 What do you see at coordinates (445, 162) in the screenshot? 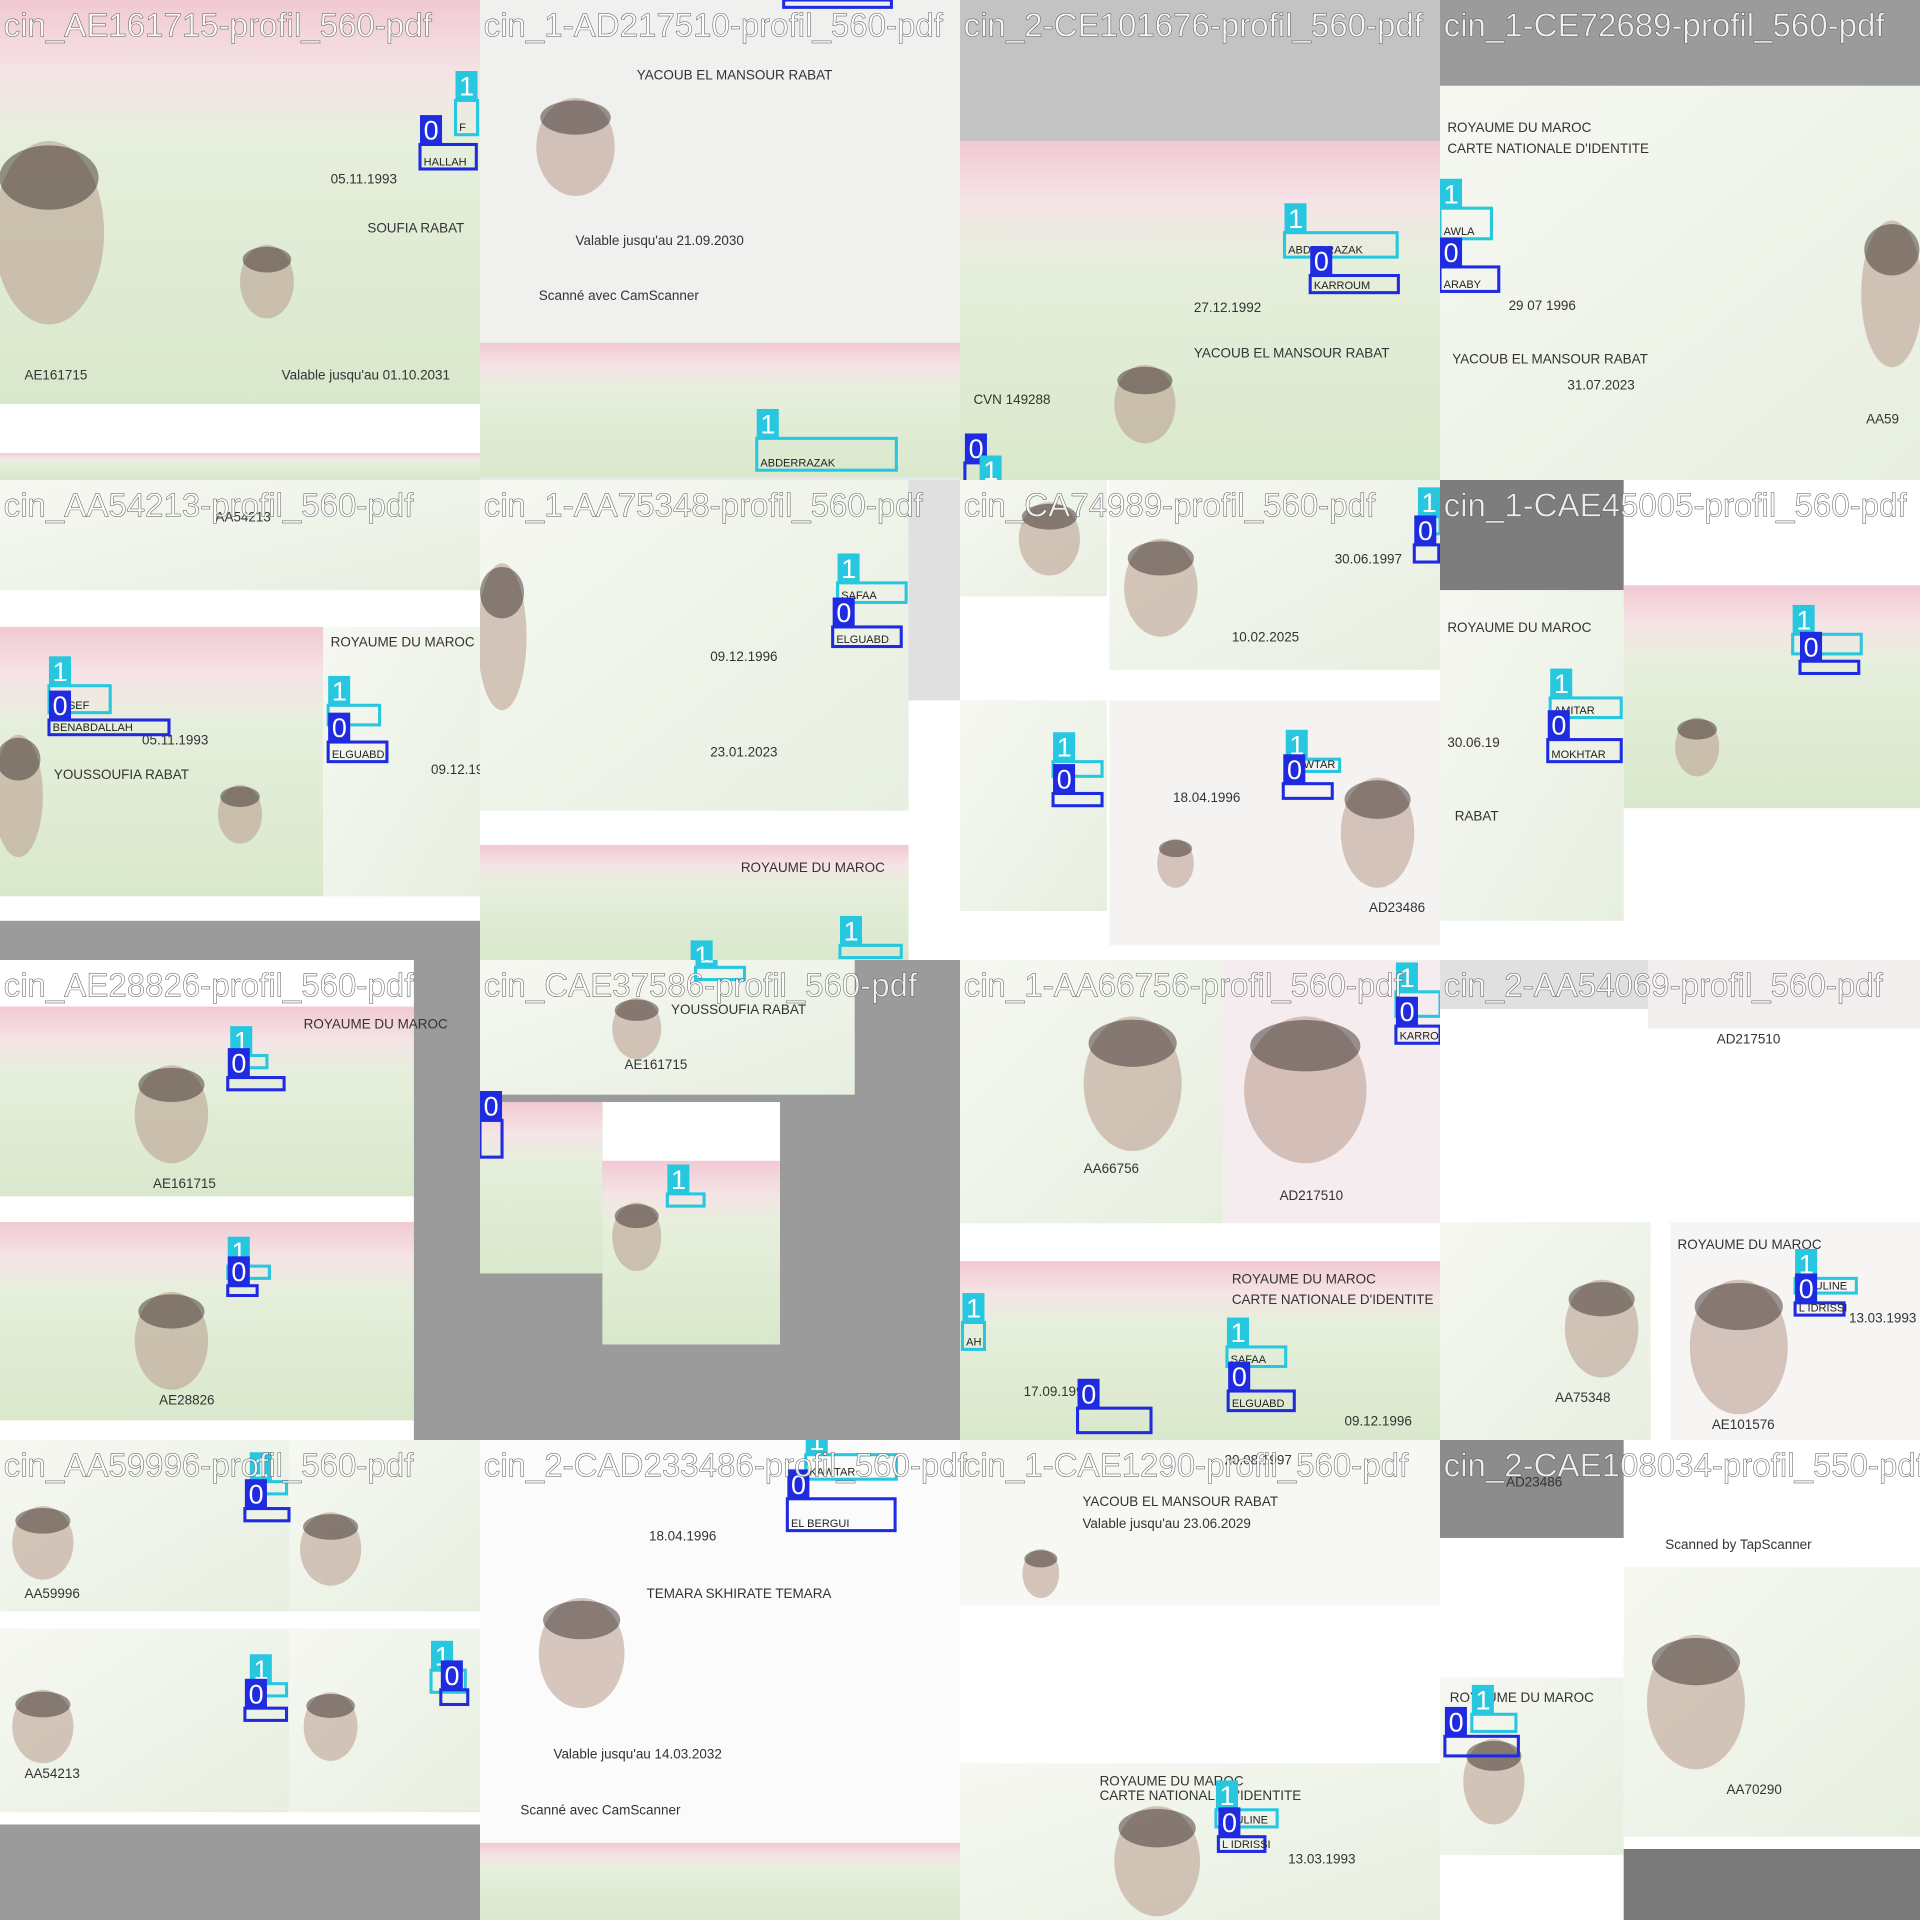
I see `box-text: HALLAH` at bounding box center [445, 162].